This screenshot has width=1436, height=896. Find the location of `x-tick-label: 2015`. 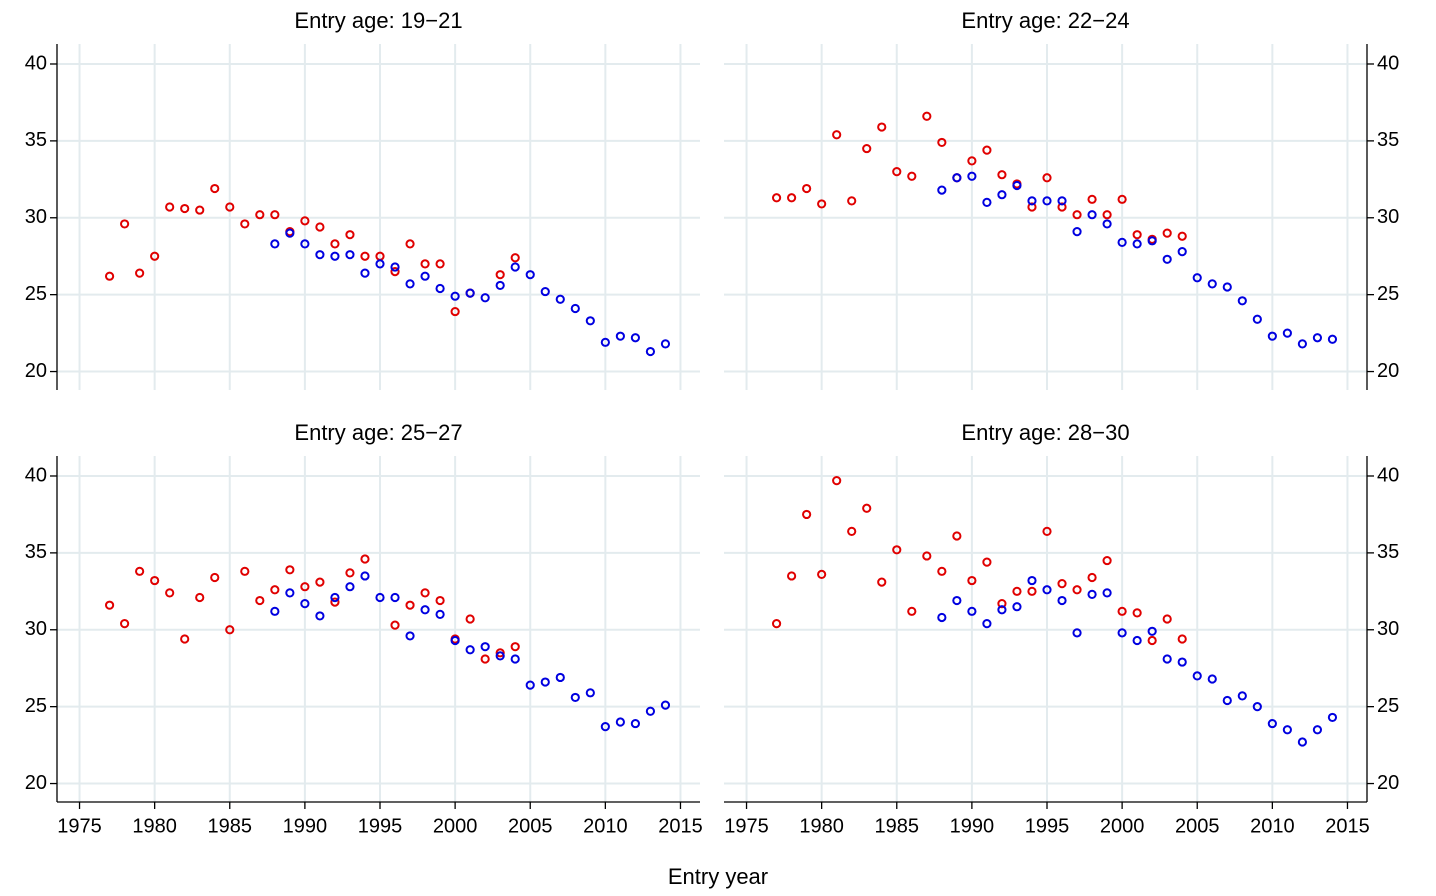

x-tick-label: 2015 is located at coordinates (1347, 826).